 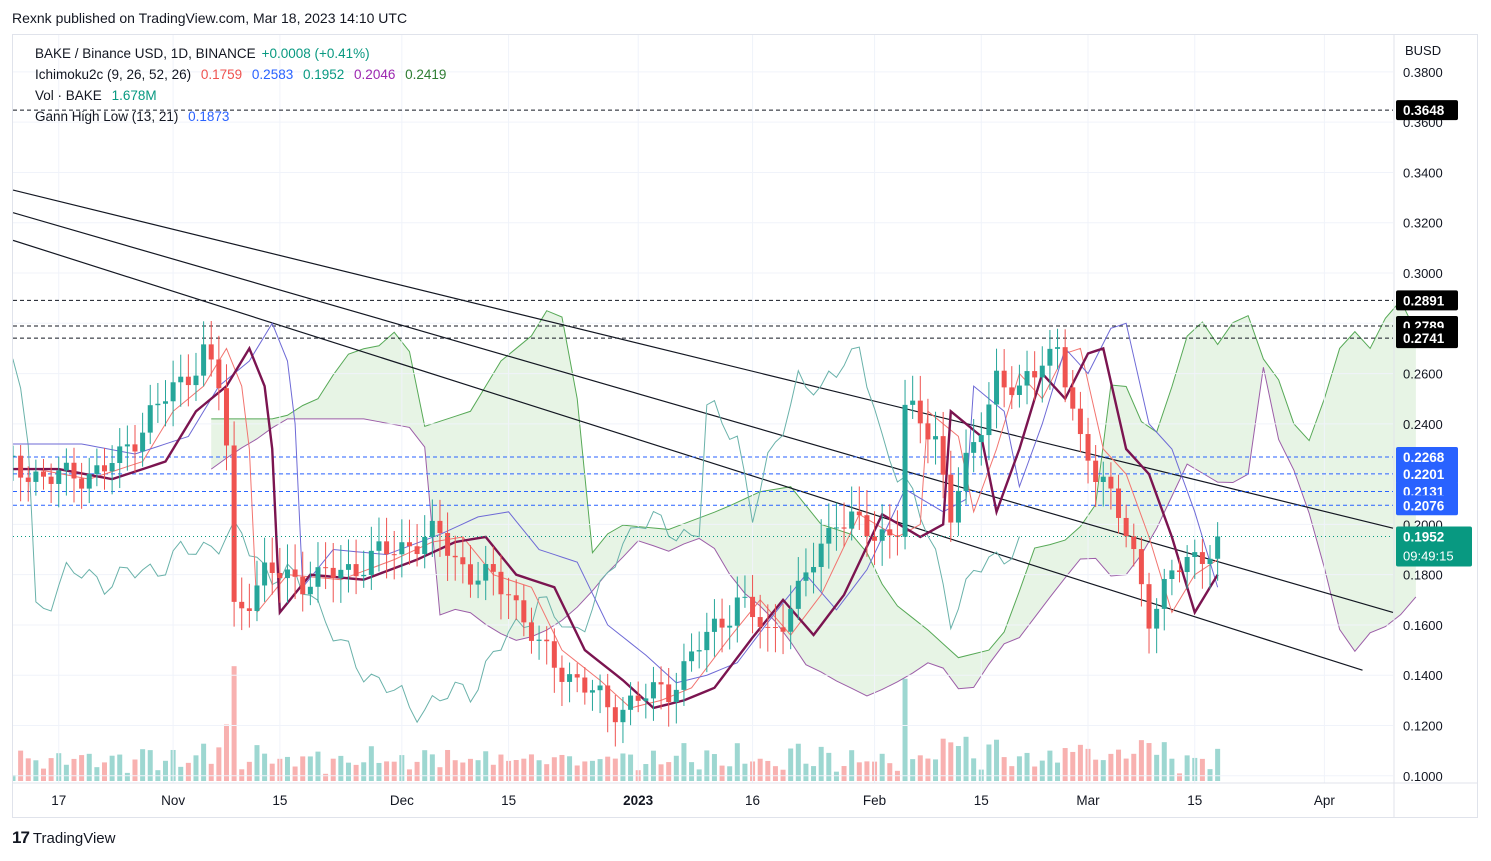 I want to click on ichimoku-value-3: 0.1952, so click(x=323, y=74).